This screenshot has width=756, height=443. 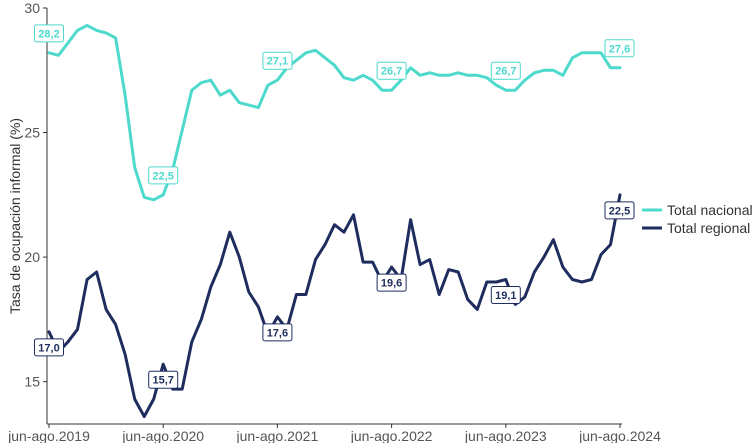 What do you see at coordinates (35, 195) in the screenshot?
I see `y-axis-ticks: 15 20 25 30` at bounding box center [35, 195].